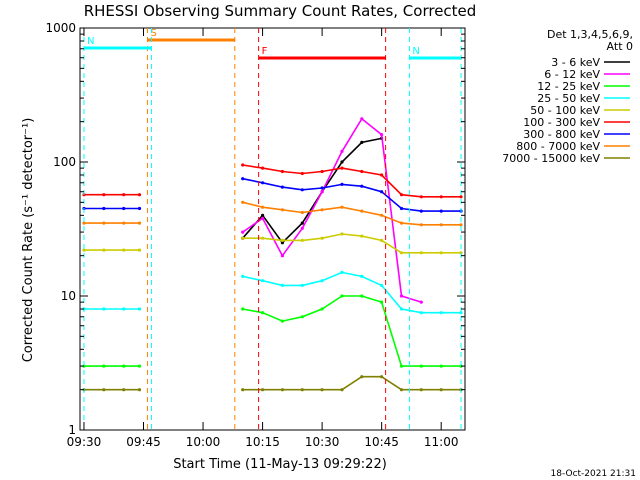 Image resolution: width=640 pixels, height=480 pixels. I want to click on flag-label: S, so click(153, 33).